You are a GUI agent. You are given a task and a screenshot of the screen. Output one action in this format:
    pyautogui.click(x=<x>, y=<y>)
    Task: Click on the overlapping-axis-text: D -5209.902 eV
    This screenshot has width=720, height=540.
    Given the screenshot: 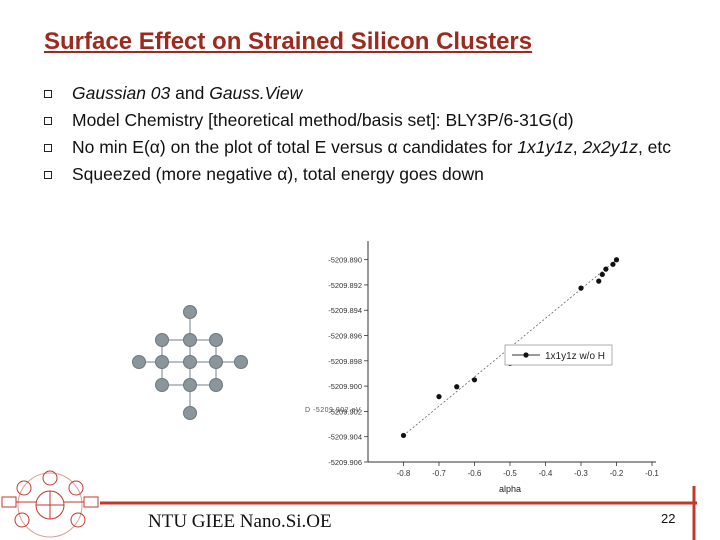 What is the action you would take?
    pyautogui.click(x=333, y=410)
    